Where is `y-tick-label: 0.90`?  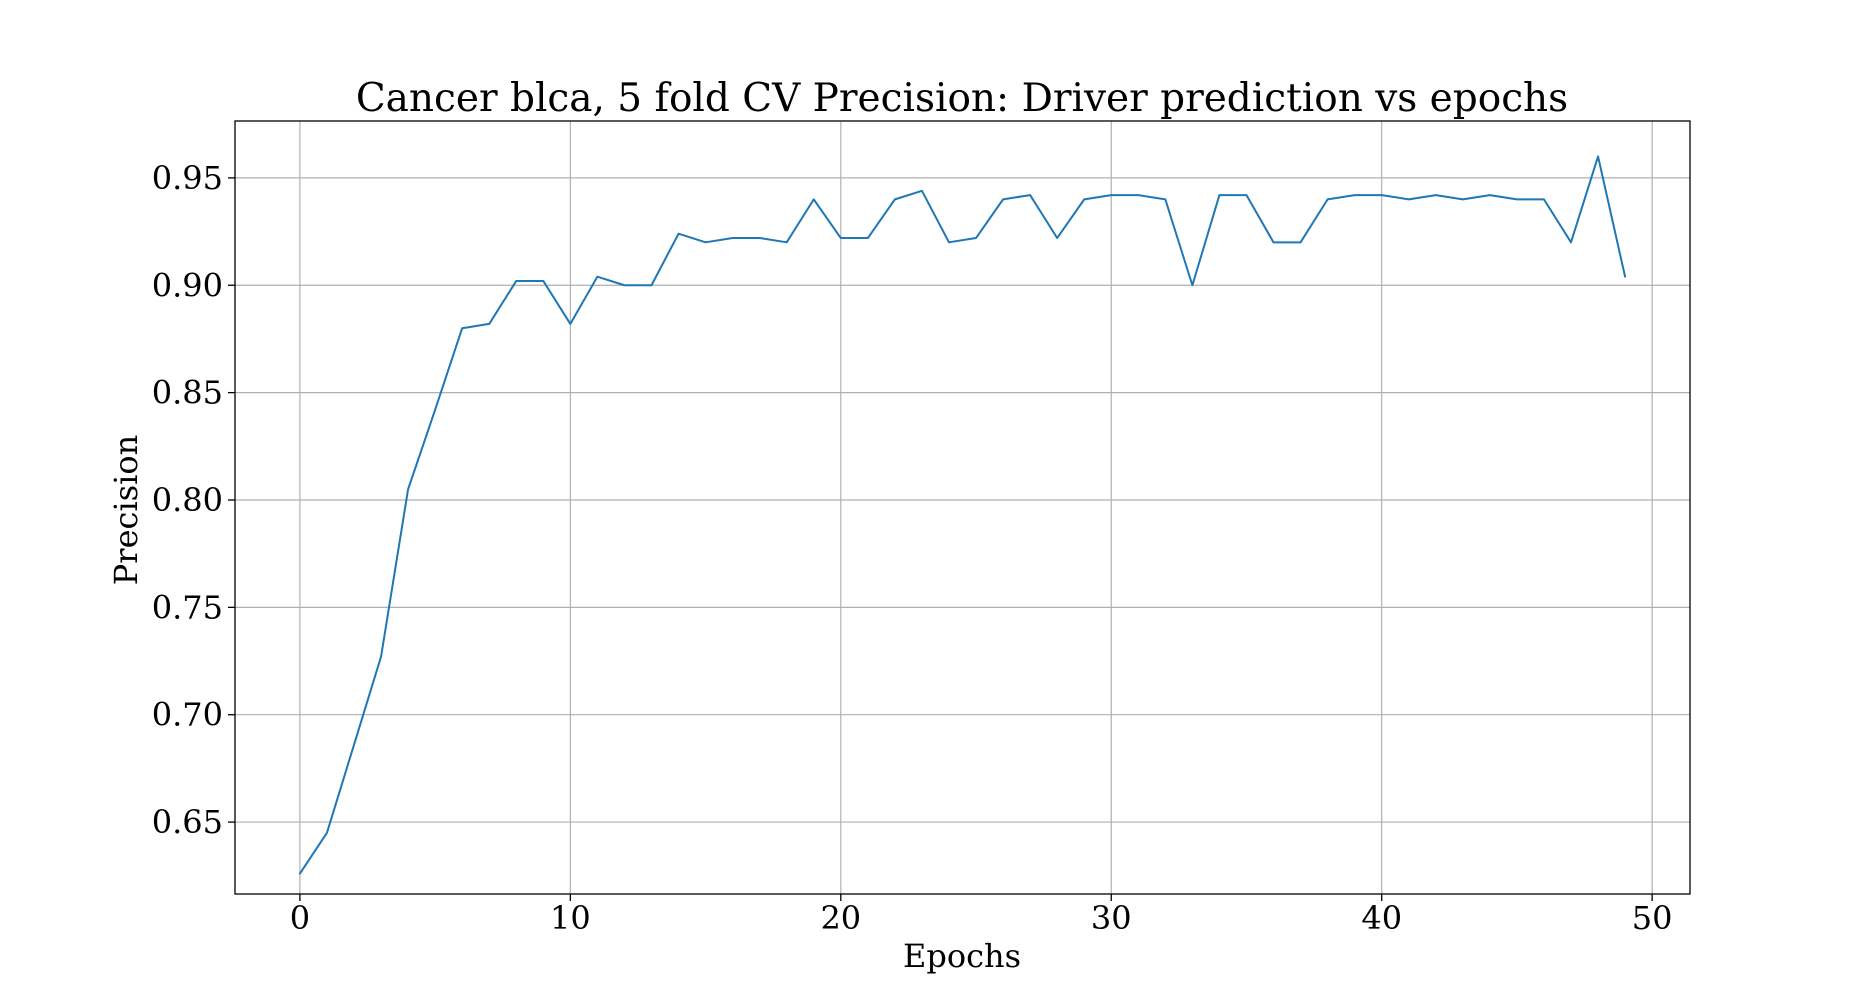
y-tick-label: 0.90 is located at coordinates (187, 285).